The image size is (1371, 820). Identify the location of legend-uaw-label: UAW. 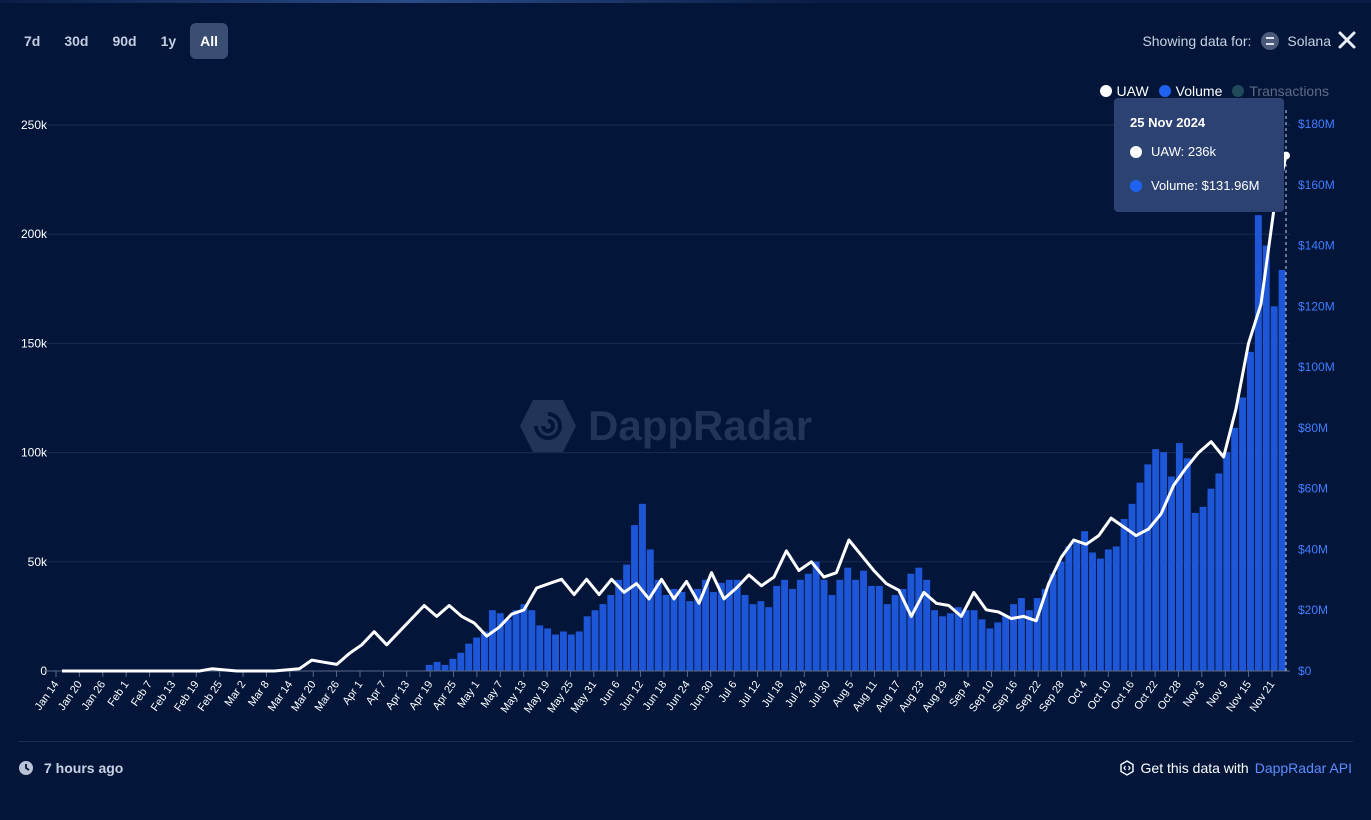
(1132, 91).